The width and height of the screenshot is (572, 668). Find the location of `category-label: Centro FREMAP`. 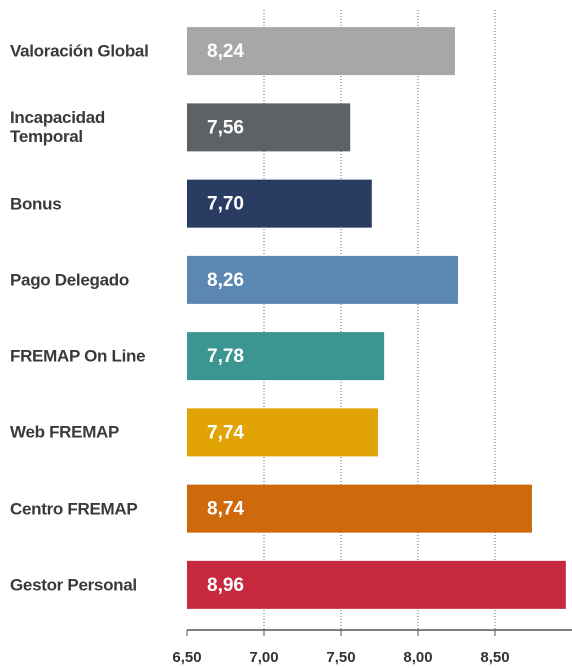

category-label: Centro FREMAP is located at coordinates (74, 509).